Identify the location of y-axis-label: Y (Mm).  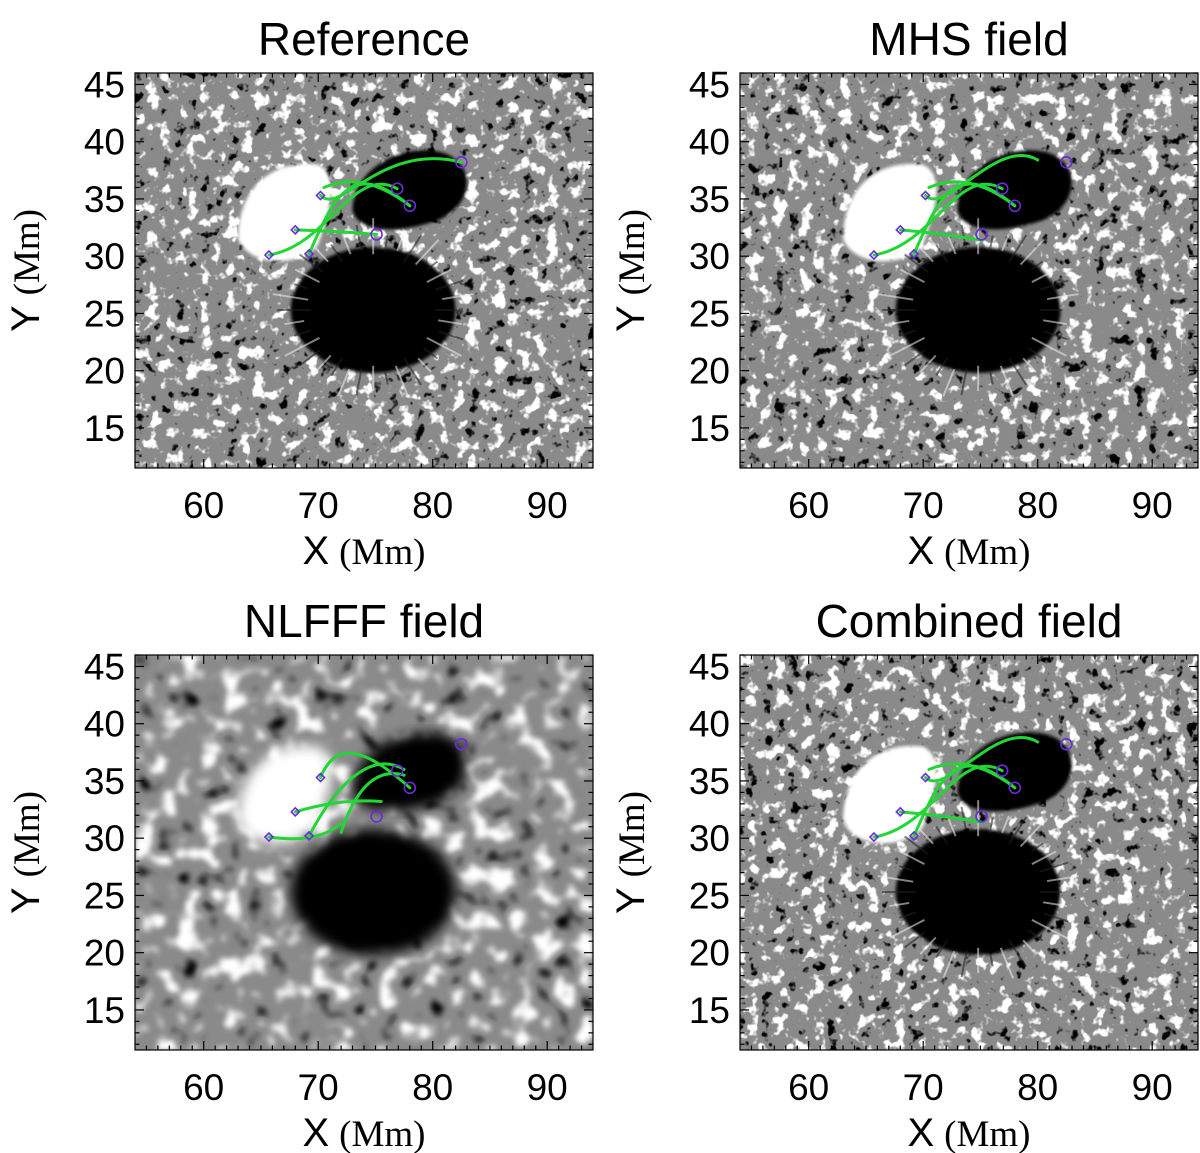
(26, 852).